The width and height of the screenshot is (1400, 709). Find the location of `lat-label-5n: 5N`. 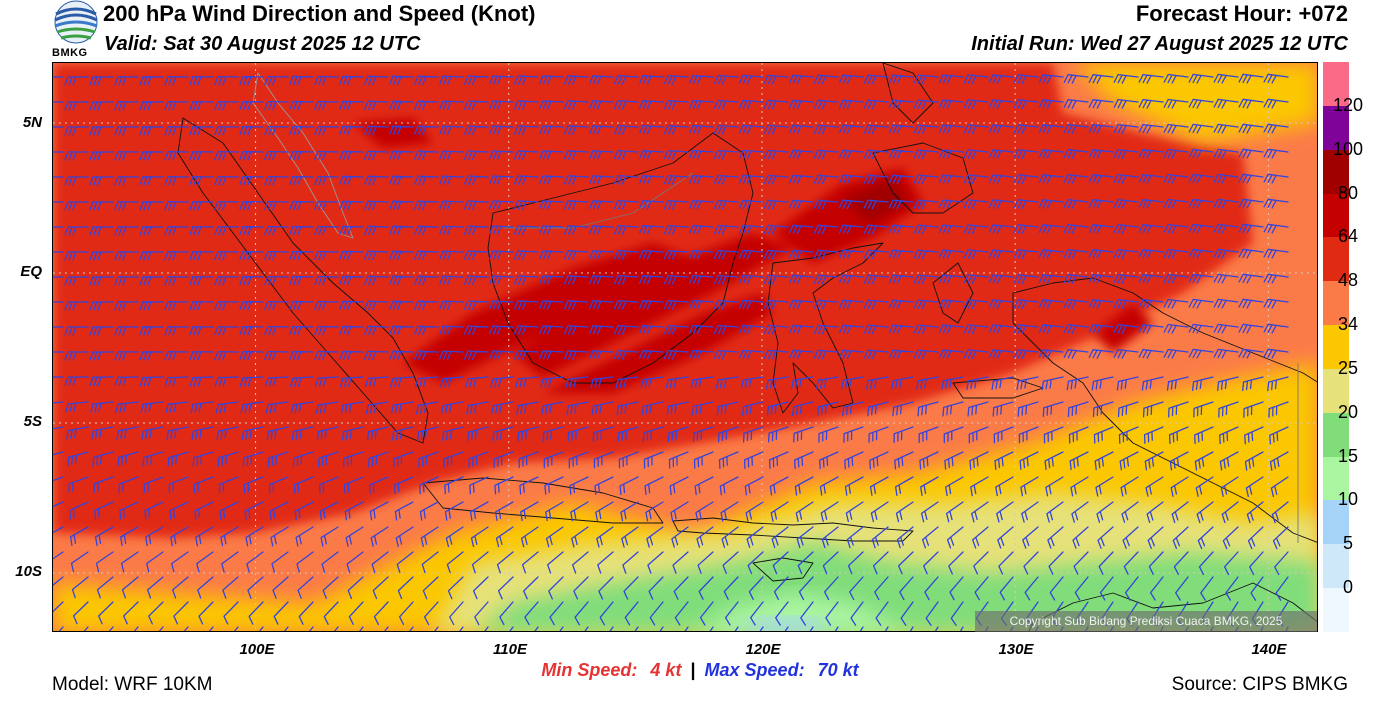

lat-label-5n: 5N is located at coordinates (32, 122).